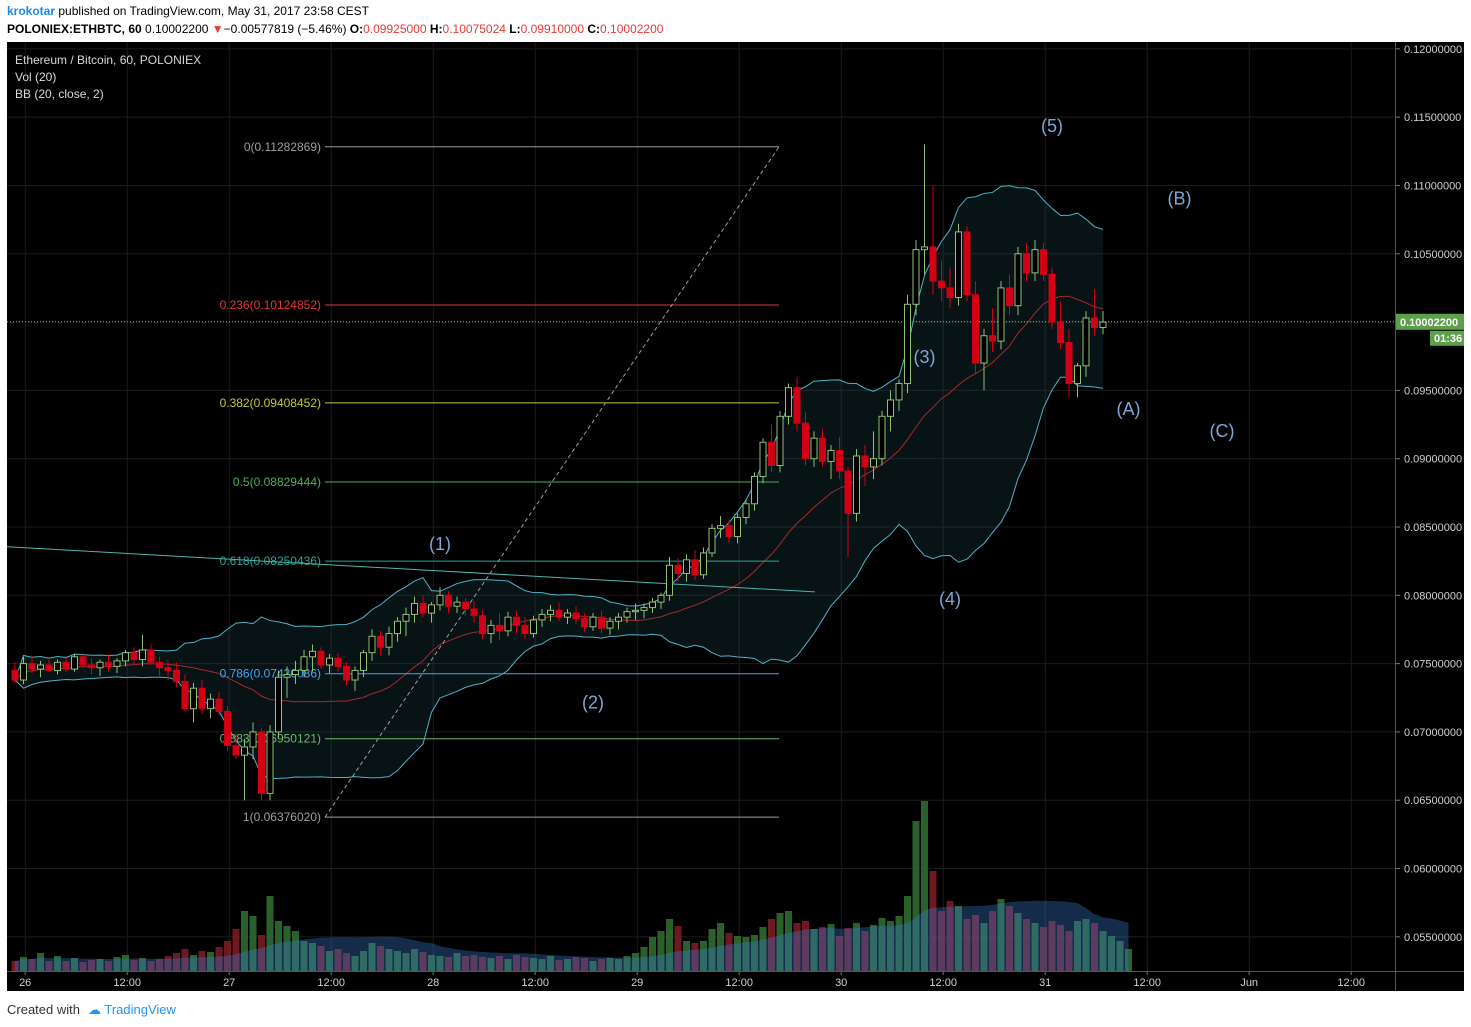 The image size is (1471, 1027). I want to click on wave-label: (3), so click(925, 357).